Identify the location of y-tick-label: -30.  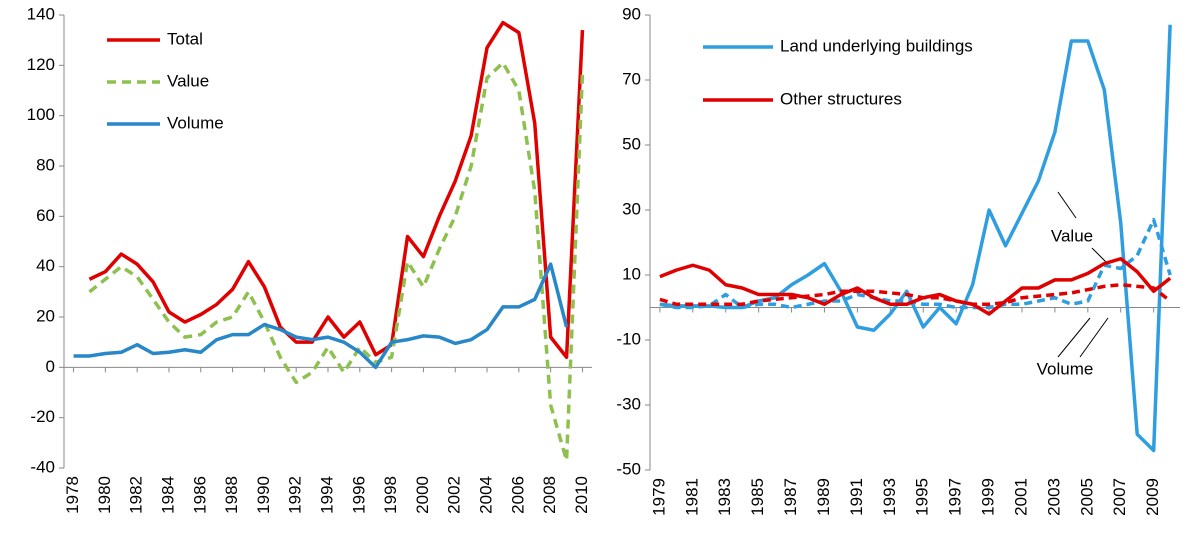
(628, 403).